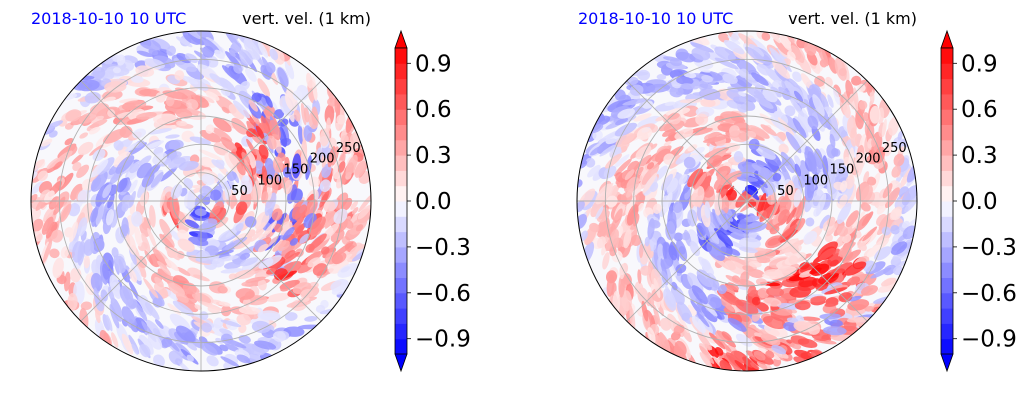  Describe the element at coordinates (815, 180) in the screenshot. I see `radial-tick-label: 100` at that location.